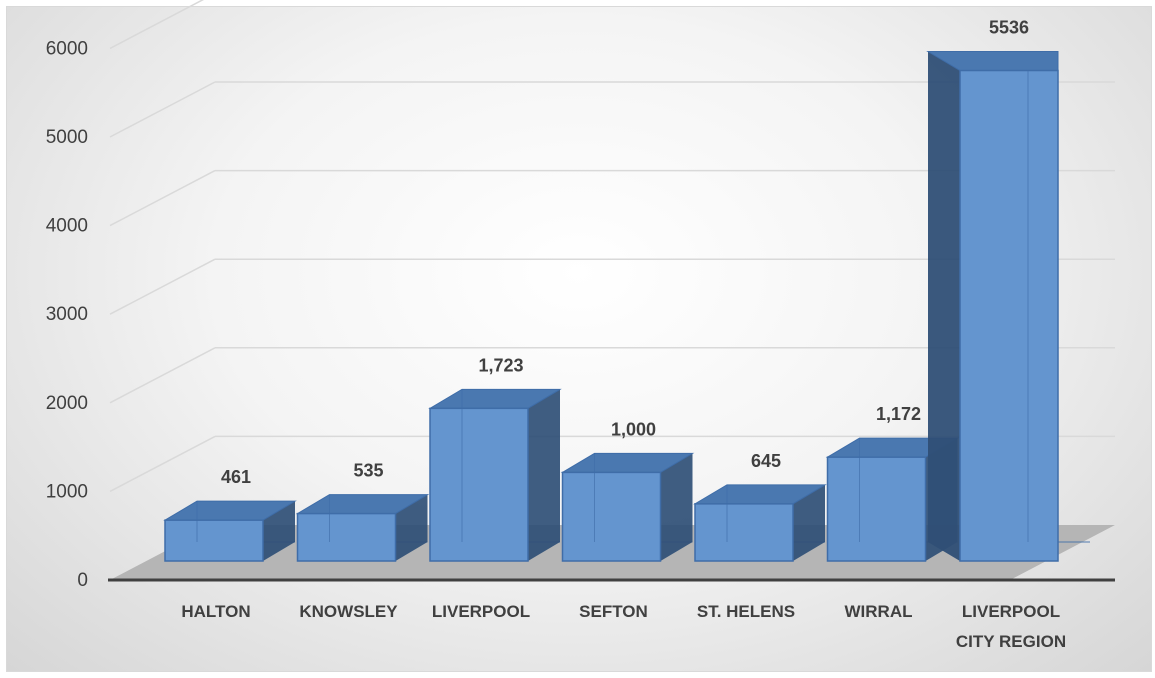 The image size is (1155, 678). What do you see at coordinates (67, 226) in the screenshot?
I see `y-tick-label: 4000` at bounding box center [67, 226].